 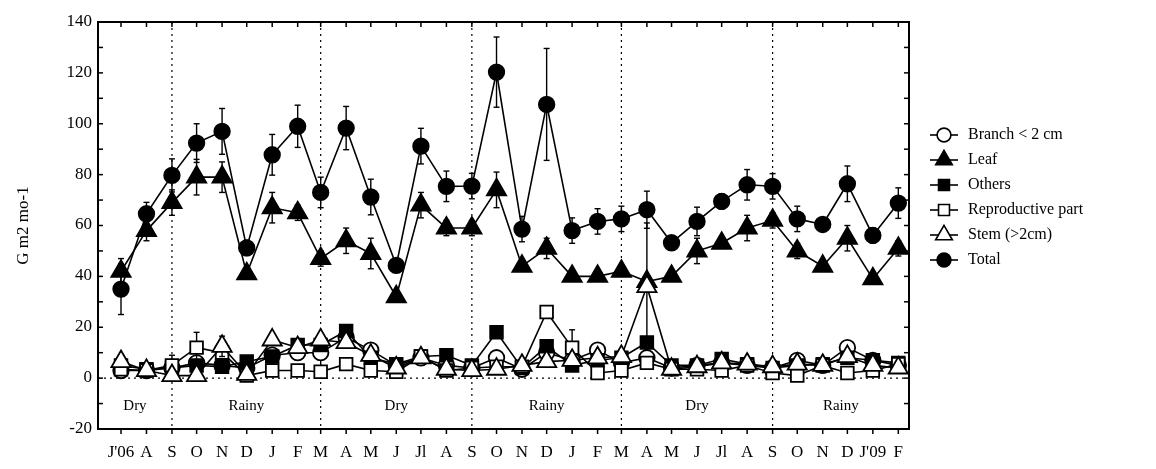 I want to click on legend-label: Reproductive part, so click(x=1026, y=208).